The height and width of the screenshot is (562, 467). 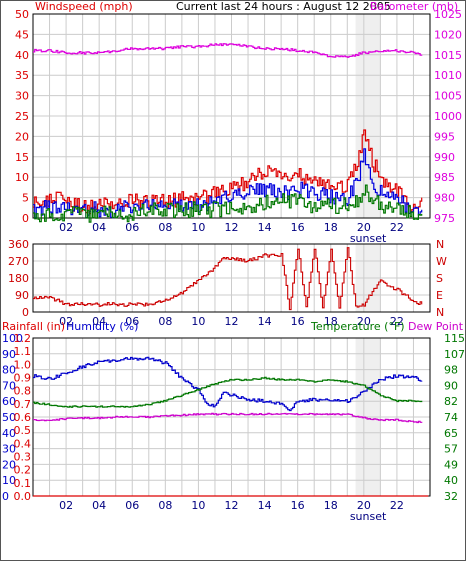 I want to click on windspeed-tick-label: 45, so click(x=22, y=34).